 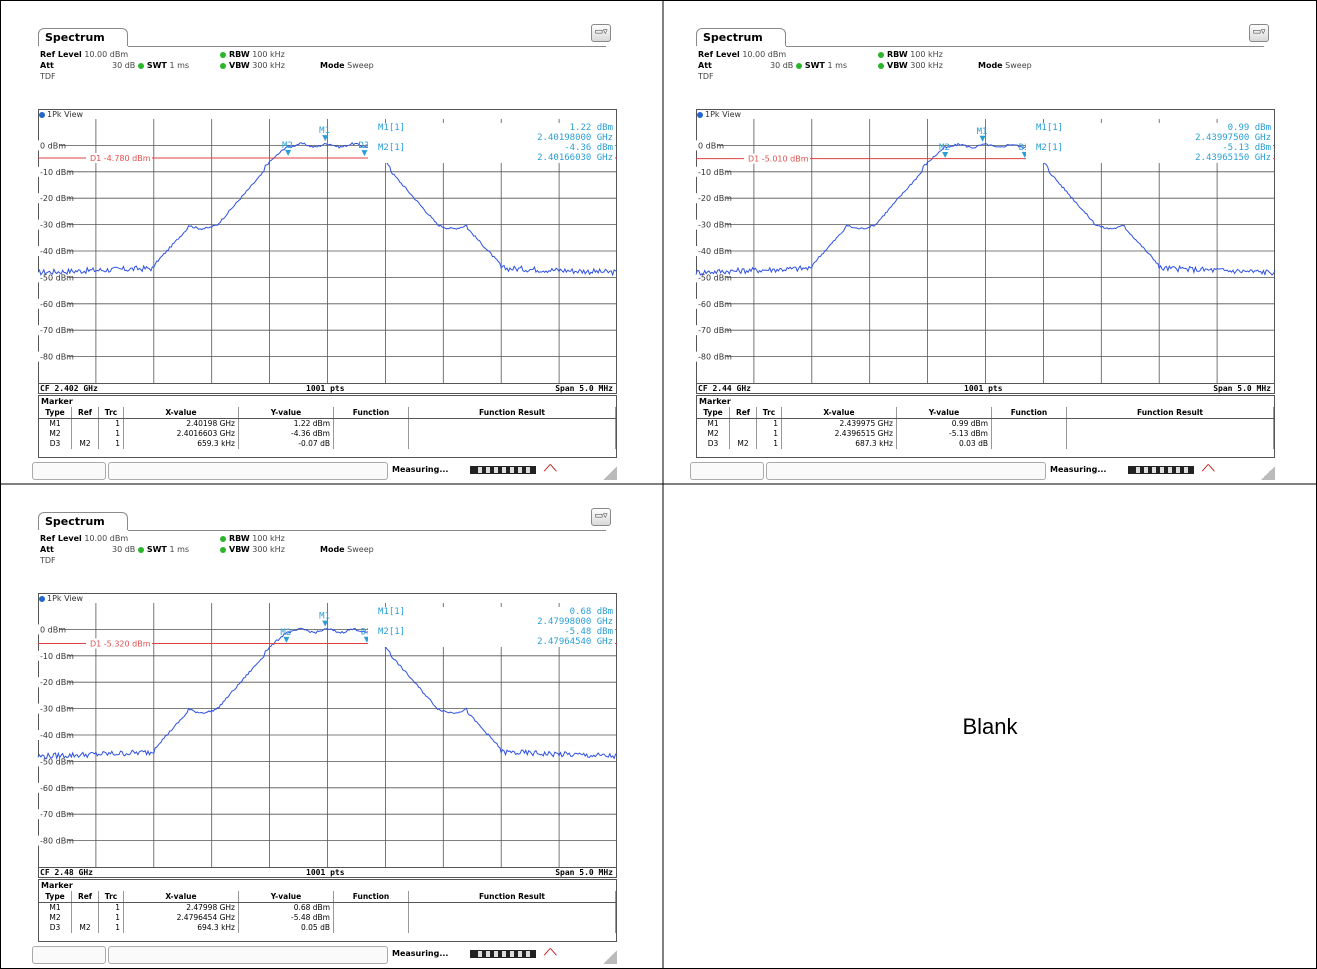 What do you see at coordinates (286, 444) in the screenshot?
I see `marker-cell: -0.07 dB` at bounding box center [286, 444].